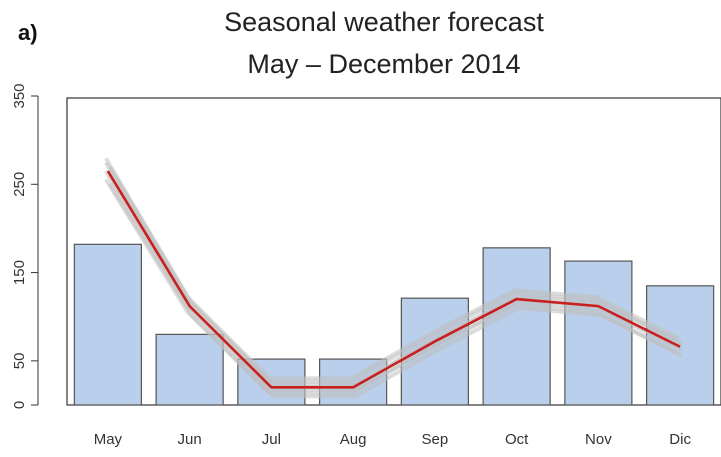 The height and width of the screenshot is (457, 721). Describe the element at coordinates (517, 439) in the screenshot. I see `x-tick-label: Oct` at that location.